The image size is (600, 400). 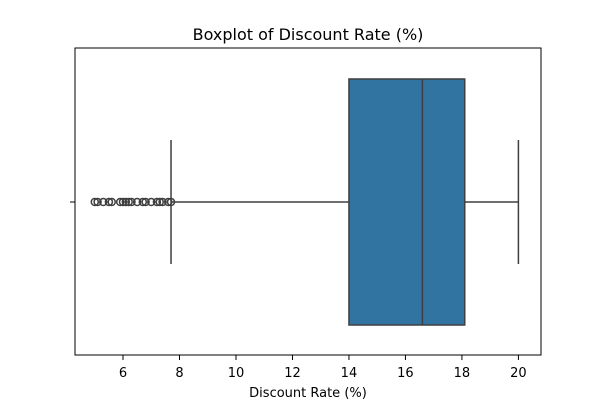 What do you see at coordinates (179, 373) in the screenshot?
I see `x-tick-label: 8` at bounding box center [179, 373].